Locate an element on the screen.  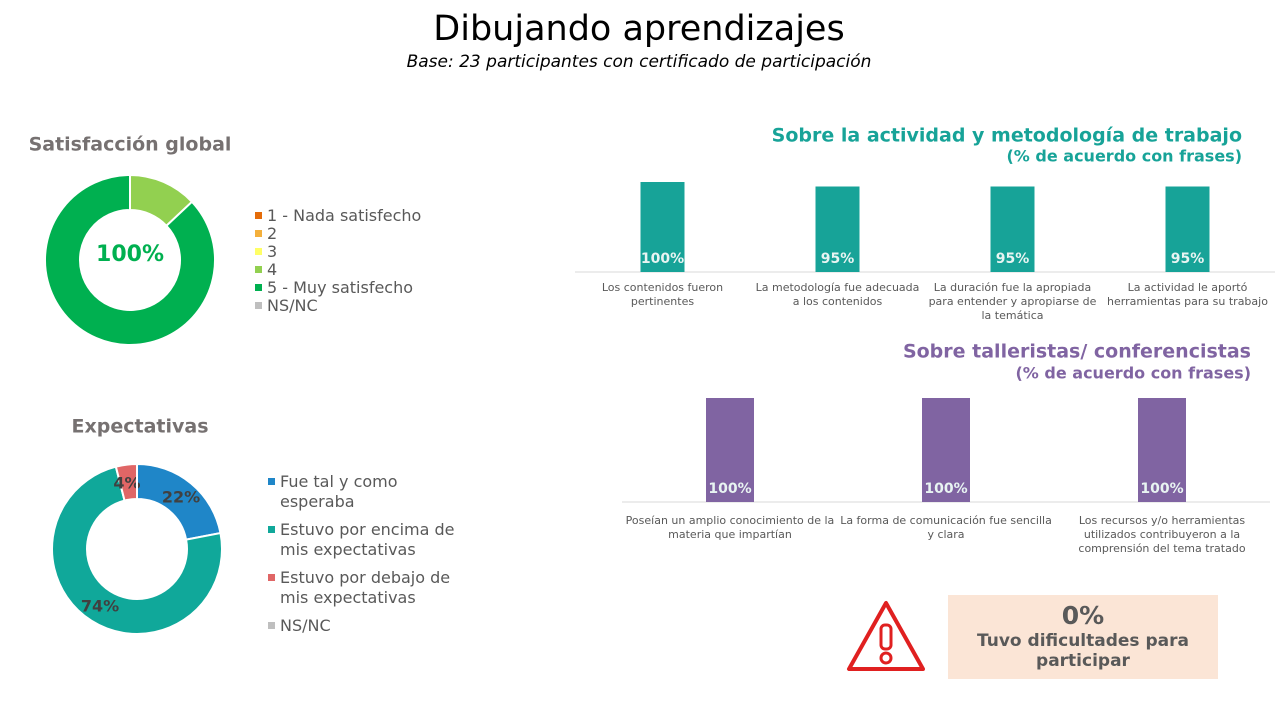
callout-value: 0% is located at coordinates (1083, 615).